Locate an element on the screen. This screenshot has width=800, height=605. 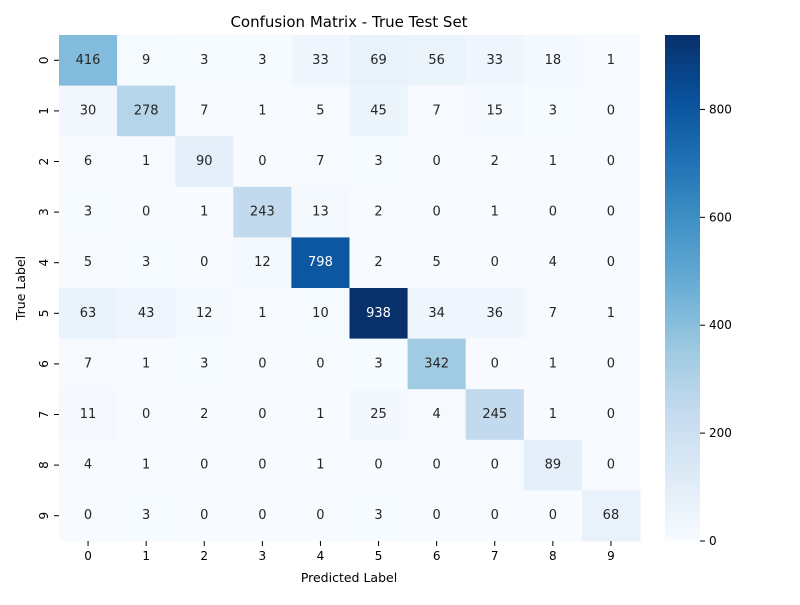
cell-value-r0-c1: 9 is located at coordinates (146, 60).